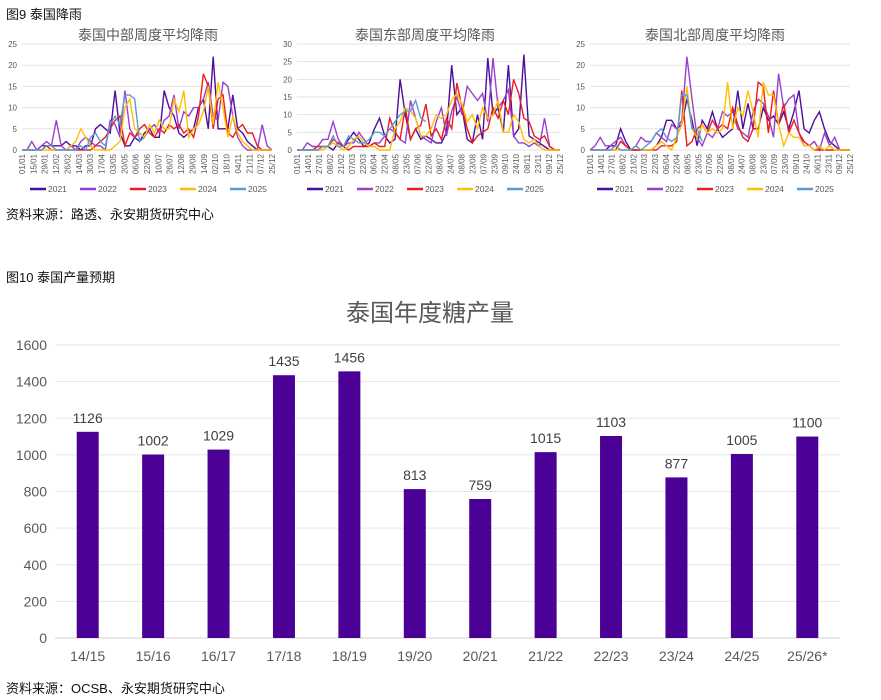  I want to click on data-label: 877, so click(677, 463).